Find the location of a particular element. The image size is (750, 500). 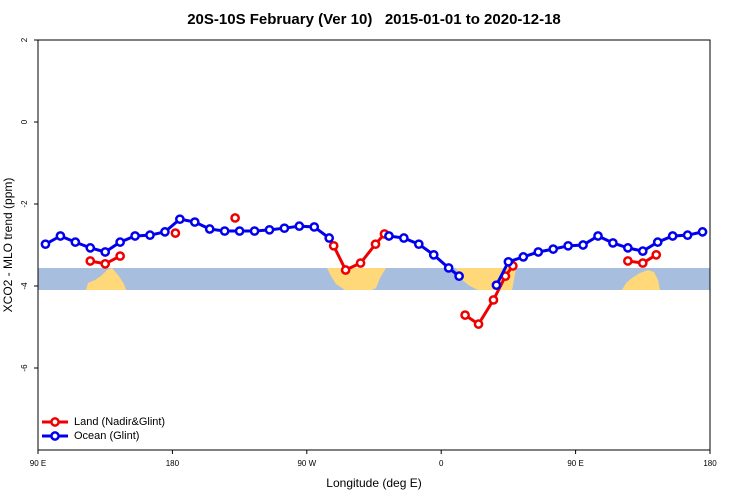

y-tick-label: 0 is located at coordinates (24, 121).